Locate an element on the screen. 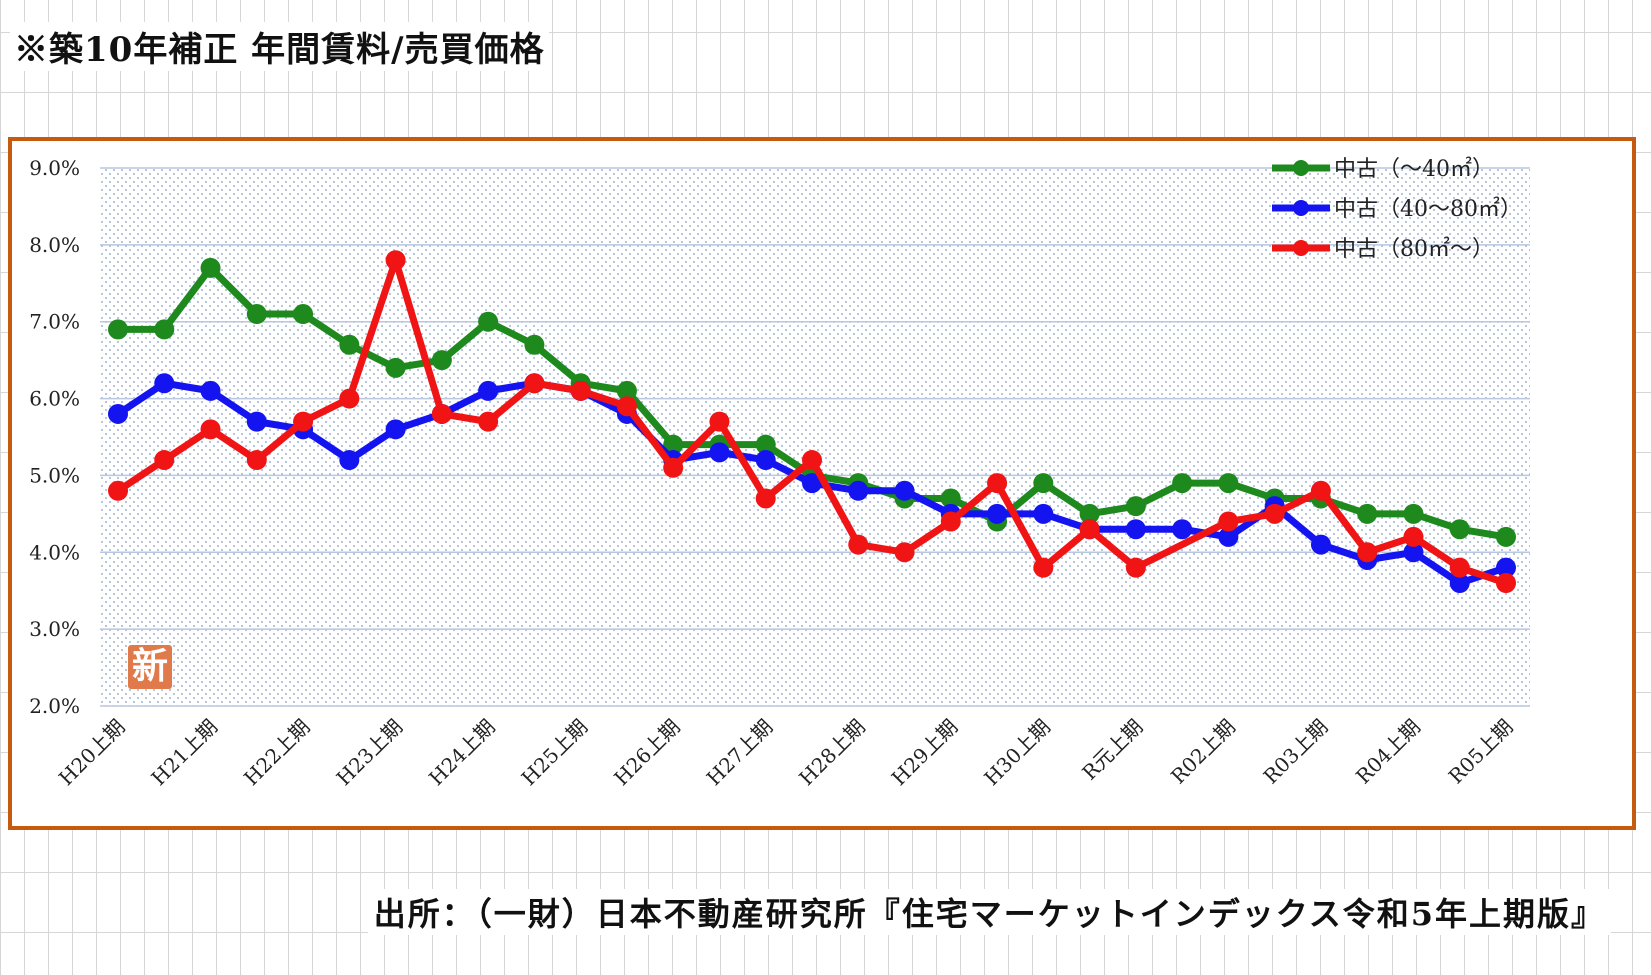  y-tick-label: 8.0% is located at coordinates (54, 245).